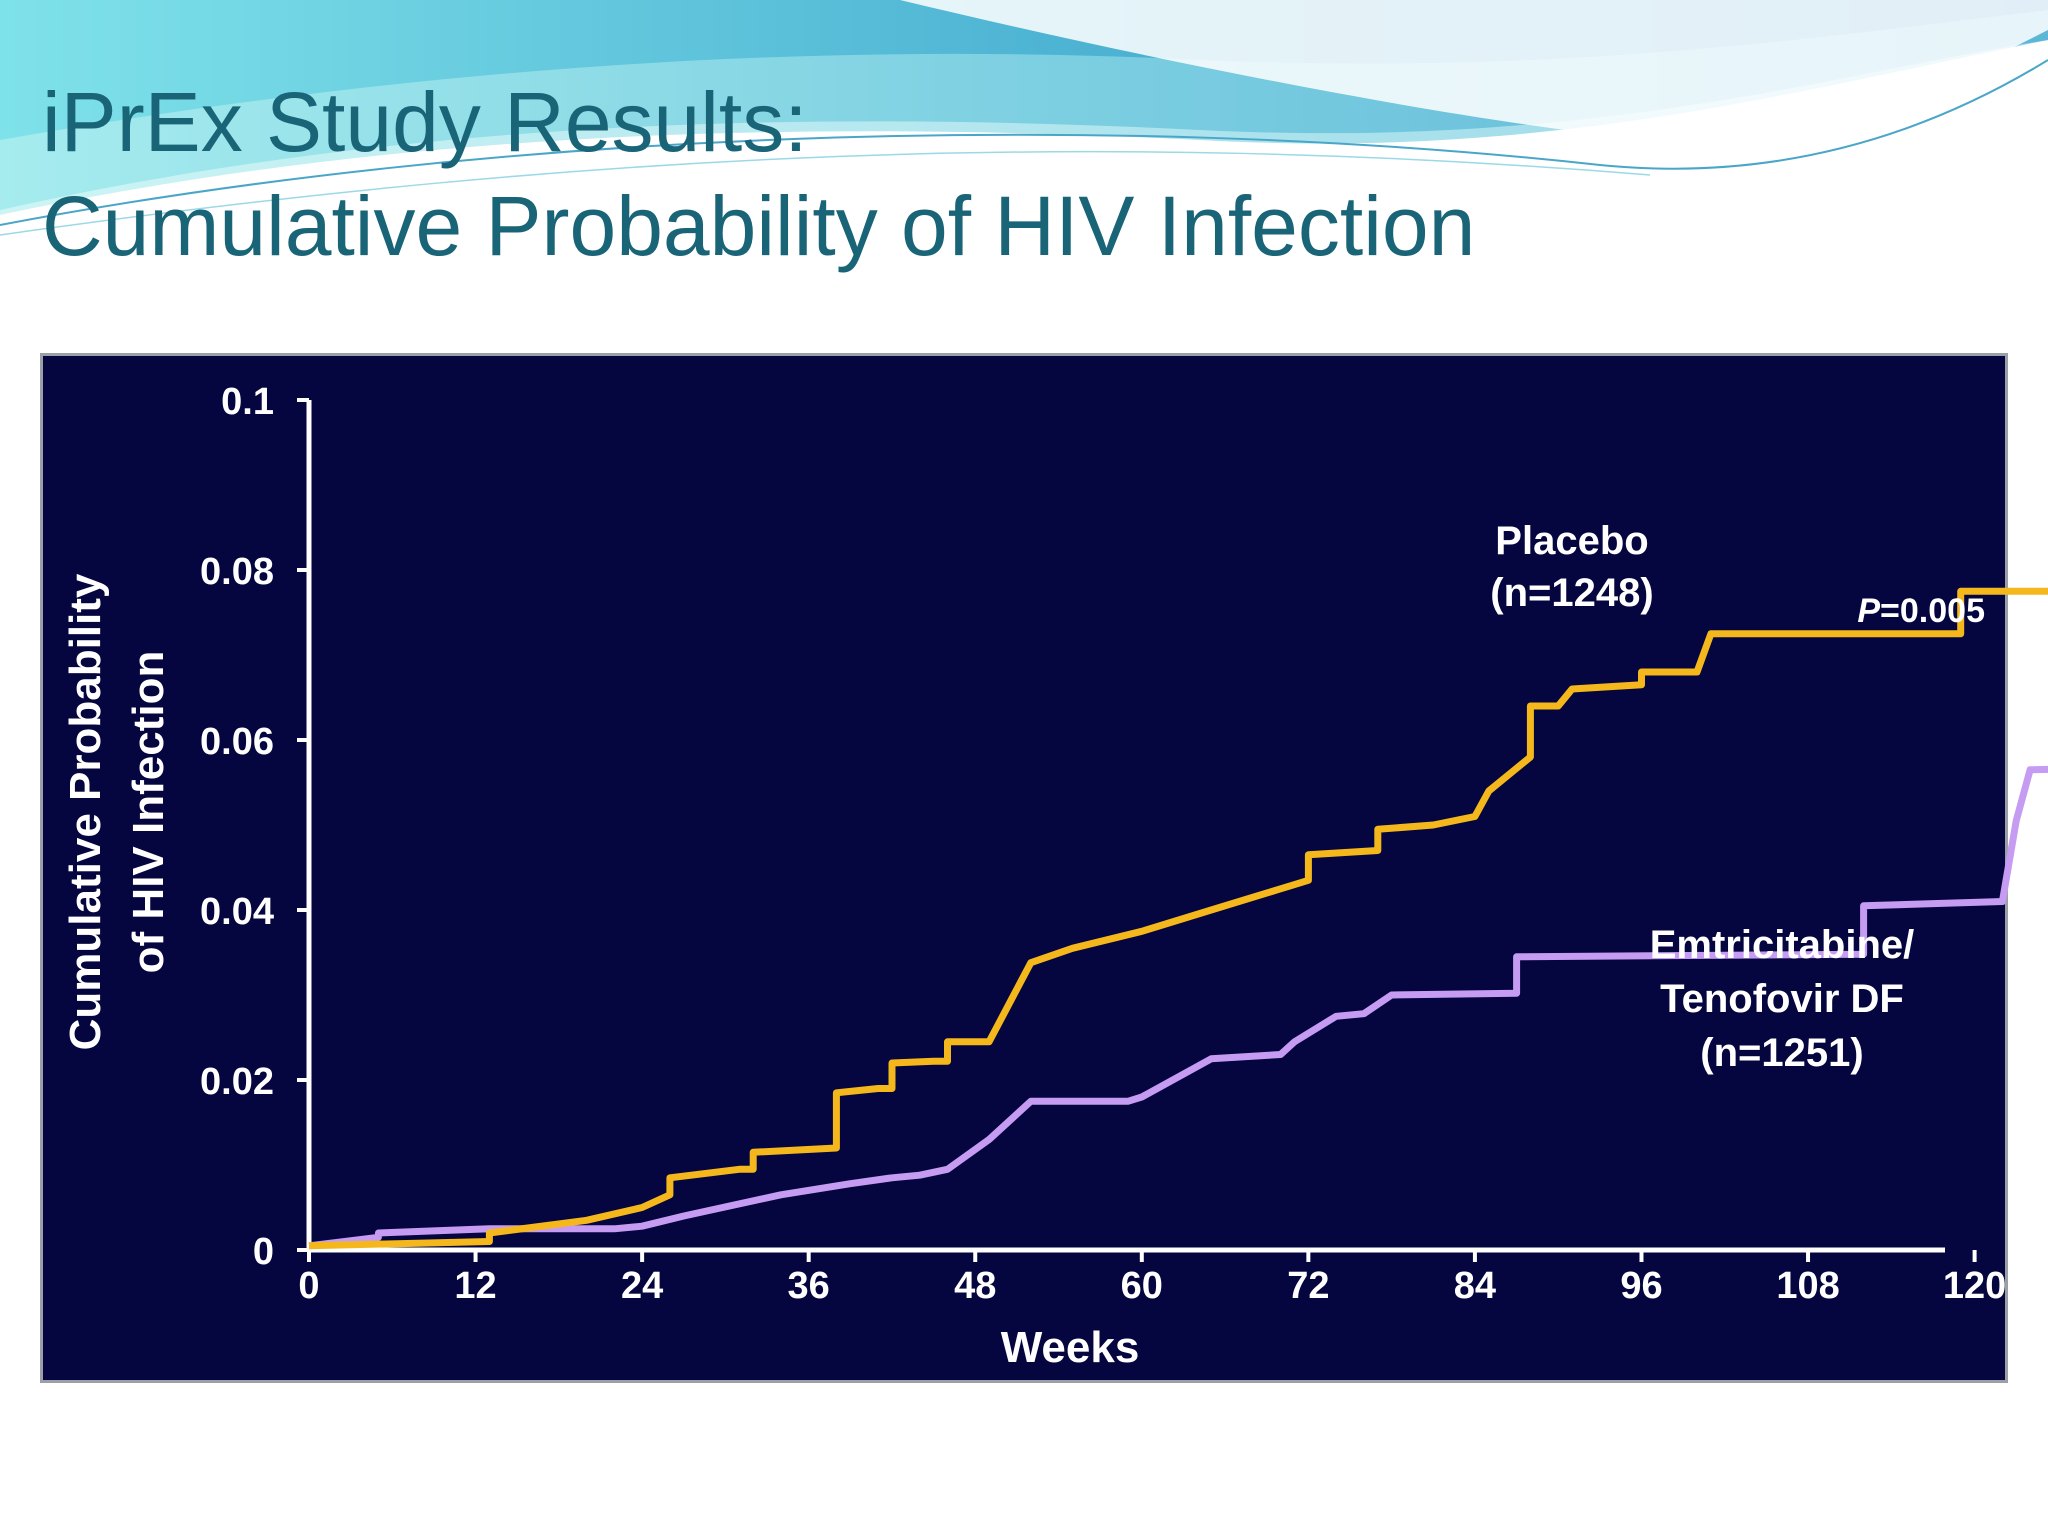  Describe the element at coordinates (1974, 1286) in the screenshot. I see `x-tick-label: 120` at that location.